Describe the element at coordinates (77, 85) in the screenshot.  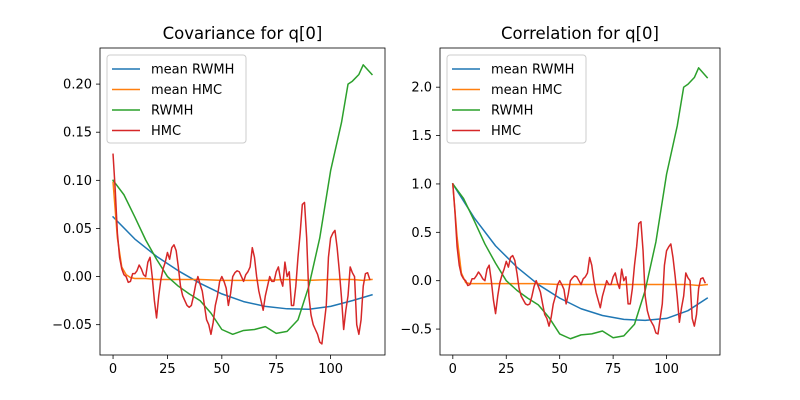
I see `y-tick-label: 0.20` at that location.